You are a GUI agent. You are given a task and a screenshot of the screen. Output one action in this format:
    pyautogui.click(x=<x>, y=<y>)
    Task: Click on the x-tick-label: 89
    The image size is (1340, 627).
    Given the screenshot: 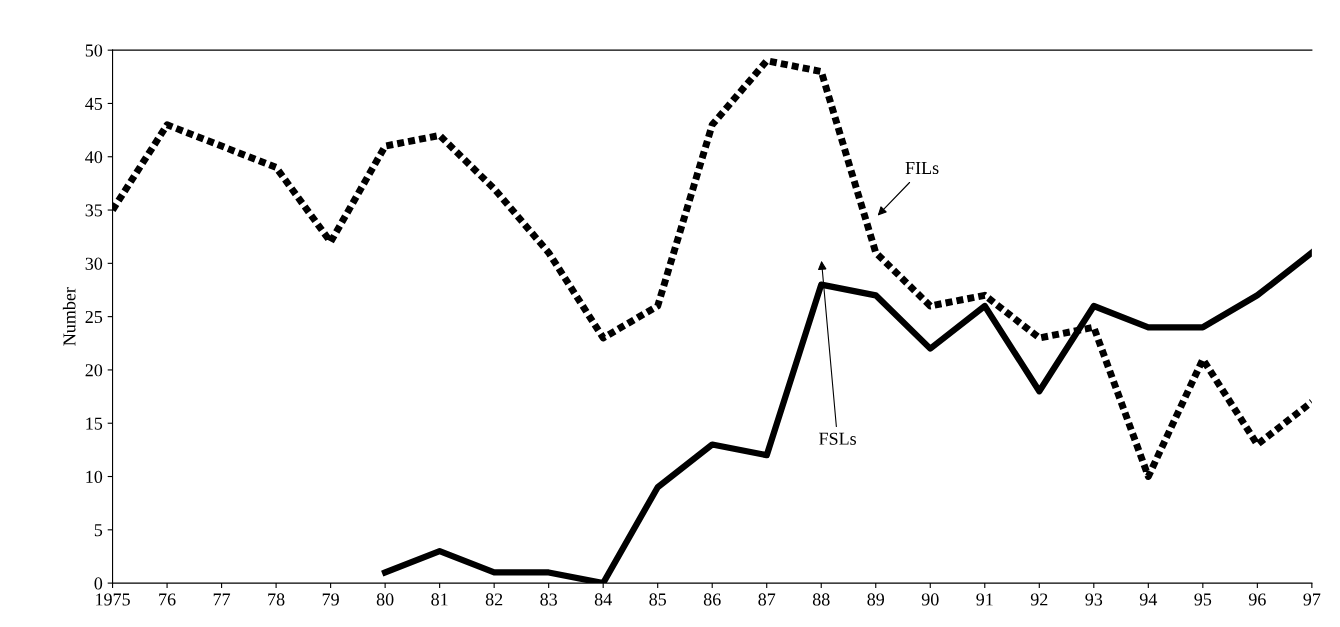 What is the action you would take?
    pyautogui.click(x=876, y=599)
    